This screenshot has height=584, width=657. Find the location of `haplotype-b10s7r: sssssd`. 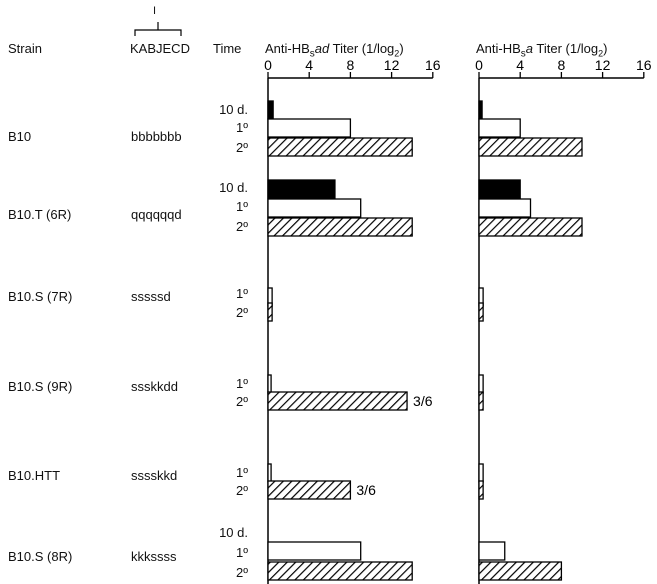

haplotype-b10s7r: sssssd is located at coordinates (151, 296).